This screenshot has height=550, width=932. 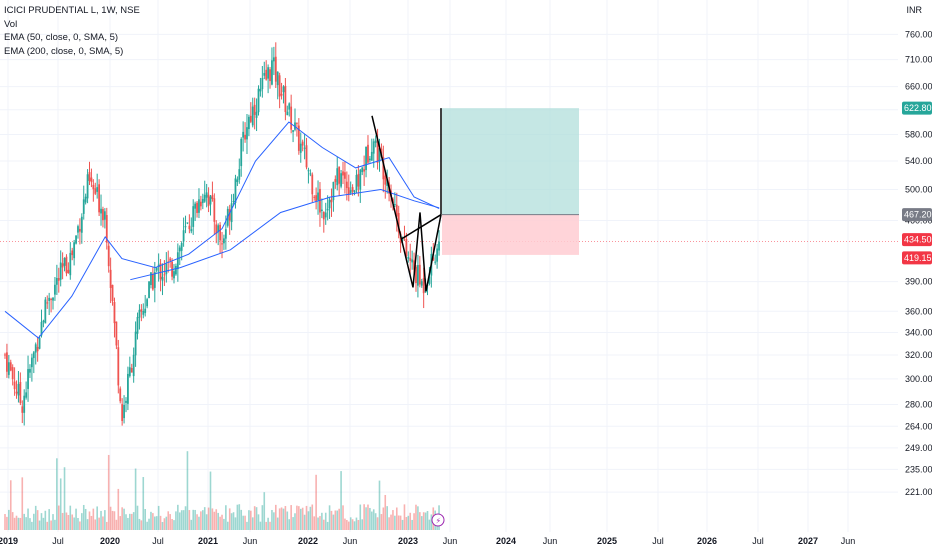 What do you see at coordinates (917, 108) in the screenshot?
I see `price-badge-target` at bounding box center [917, 108].